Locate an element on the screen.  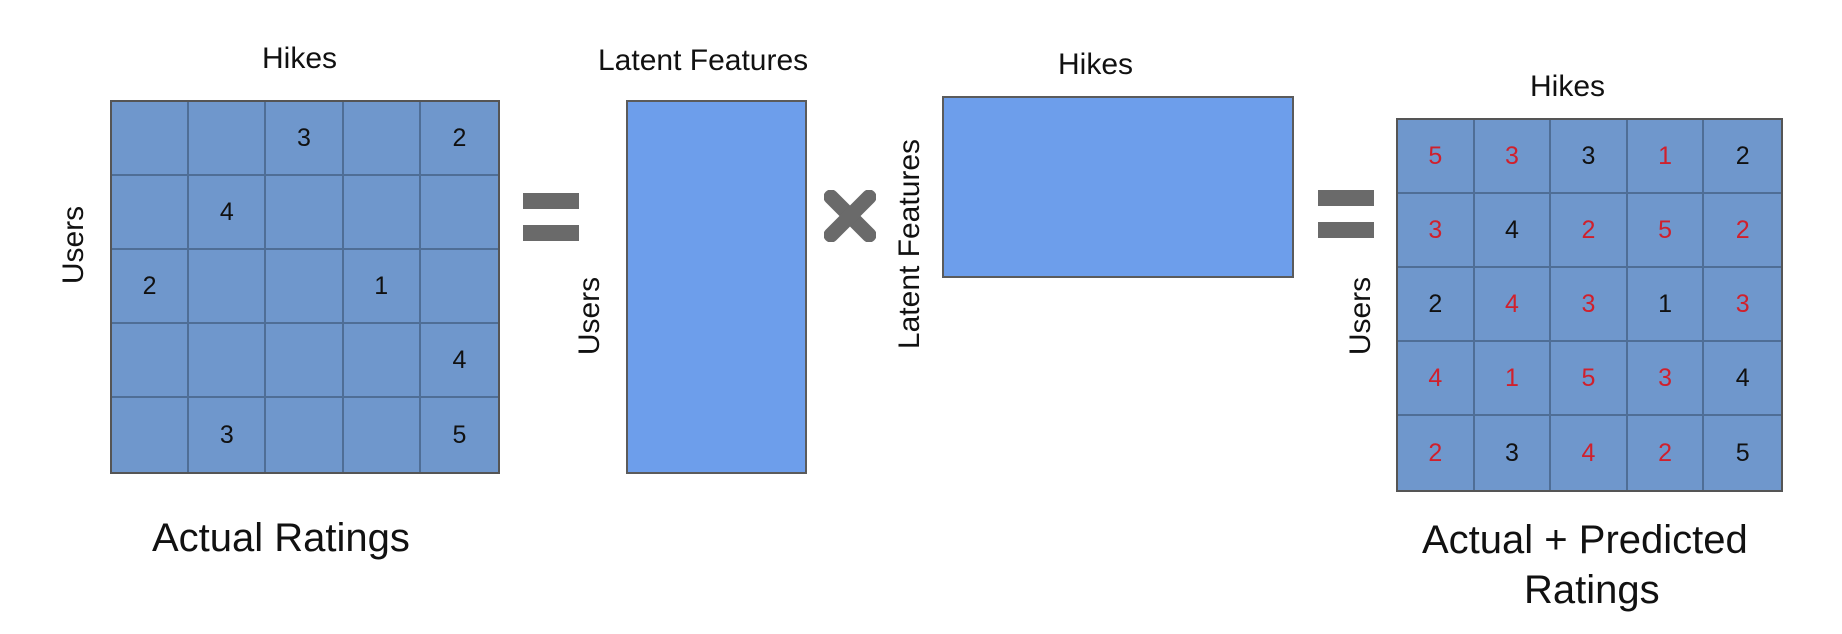
predicted-users-label: Users is located at coordinates (1360, 316).